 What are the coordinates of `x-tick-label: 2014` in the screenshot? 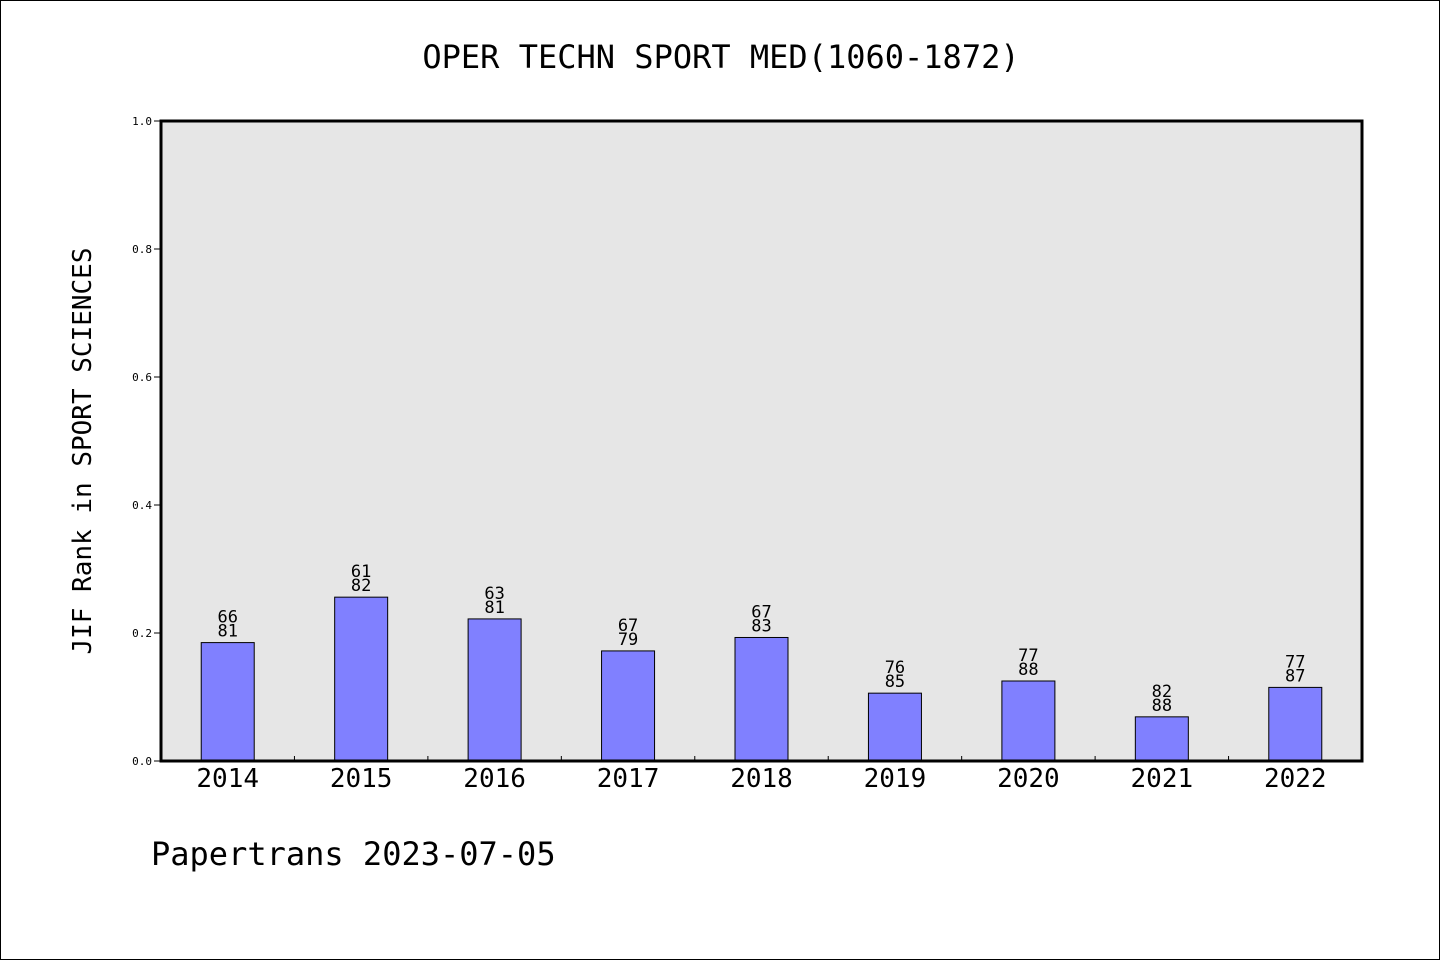 It's located at (227, 779).